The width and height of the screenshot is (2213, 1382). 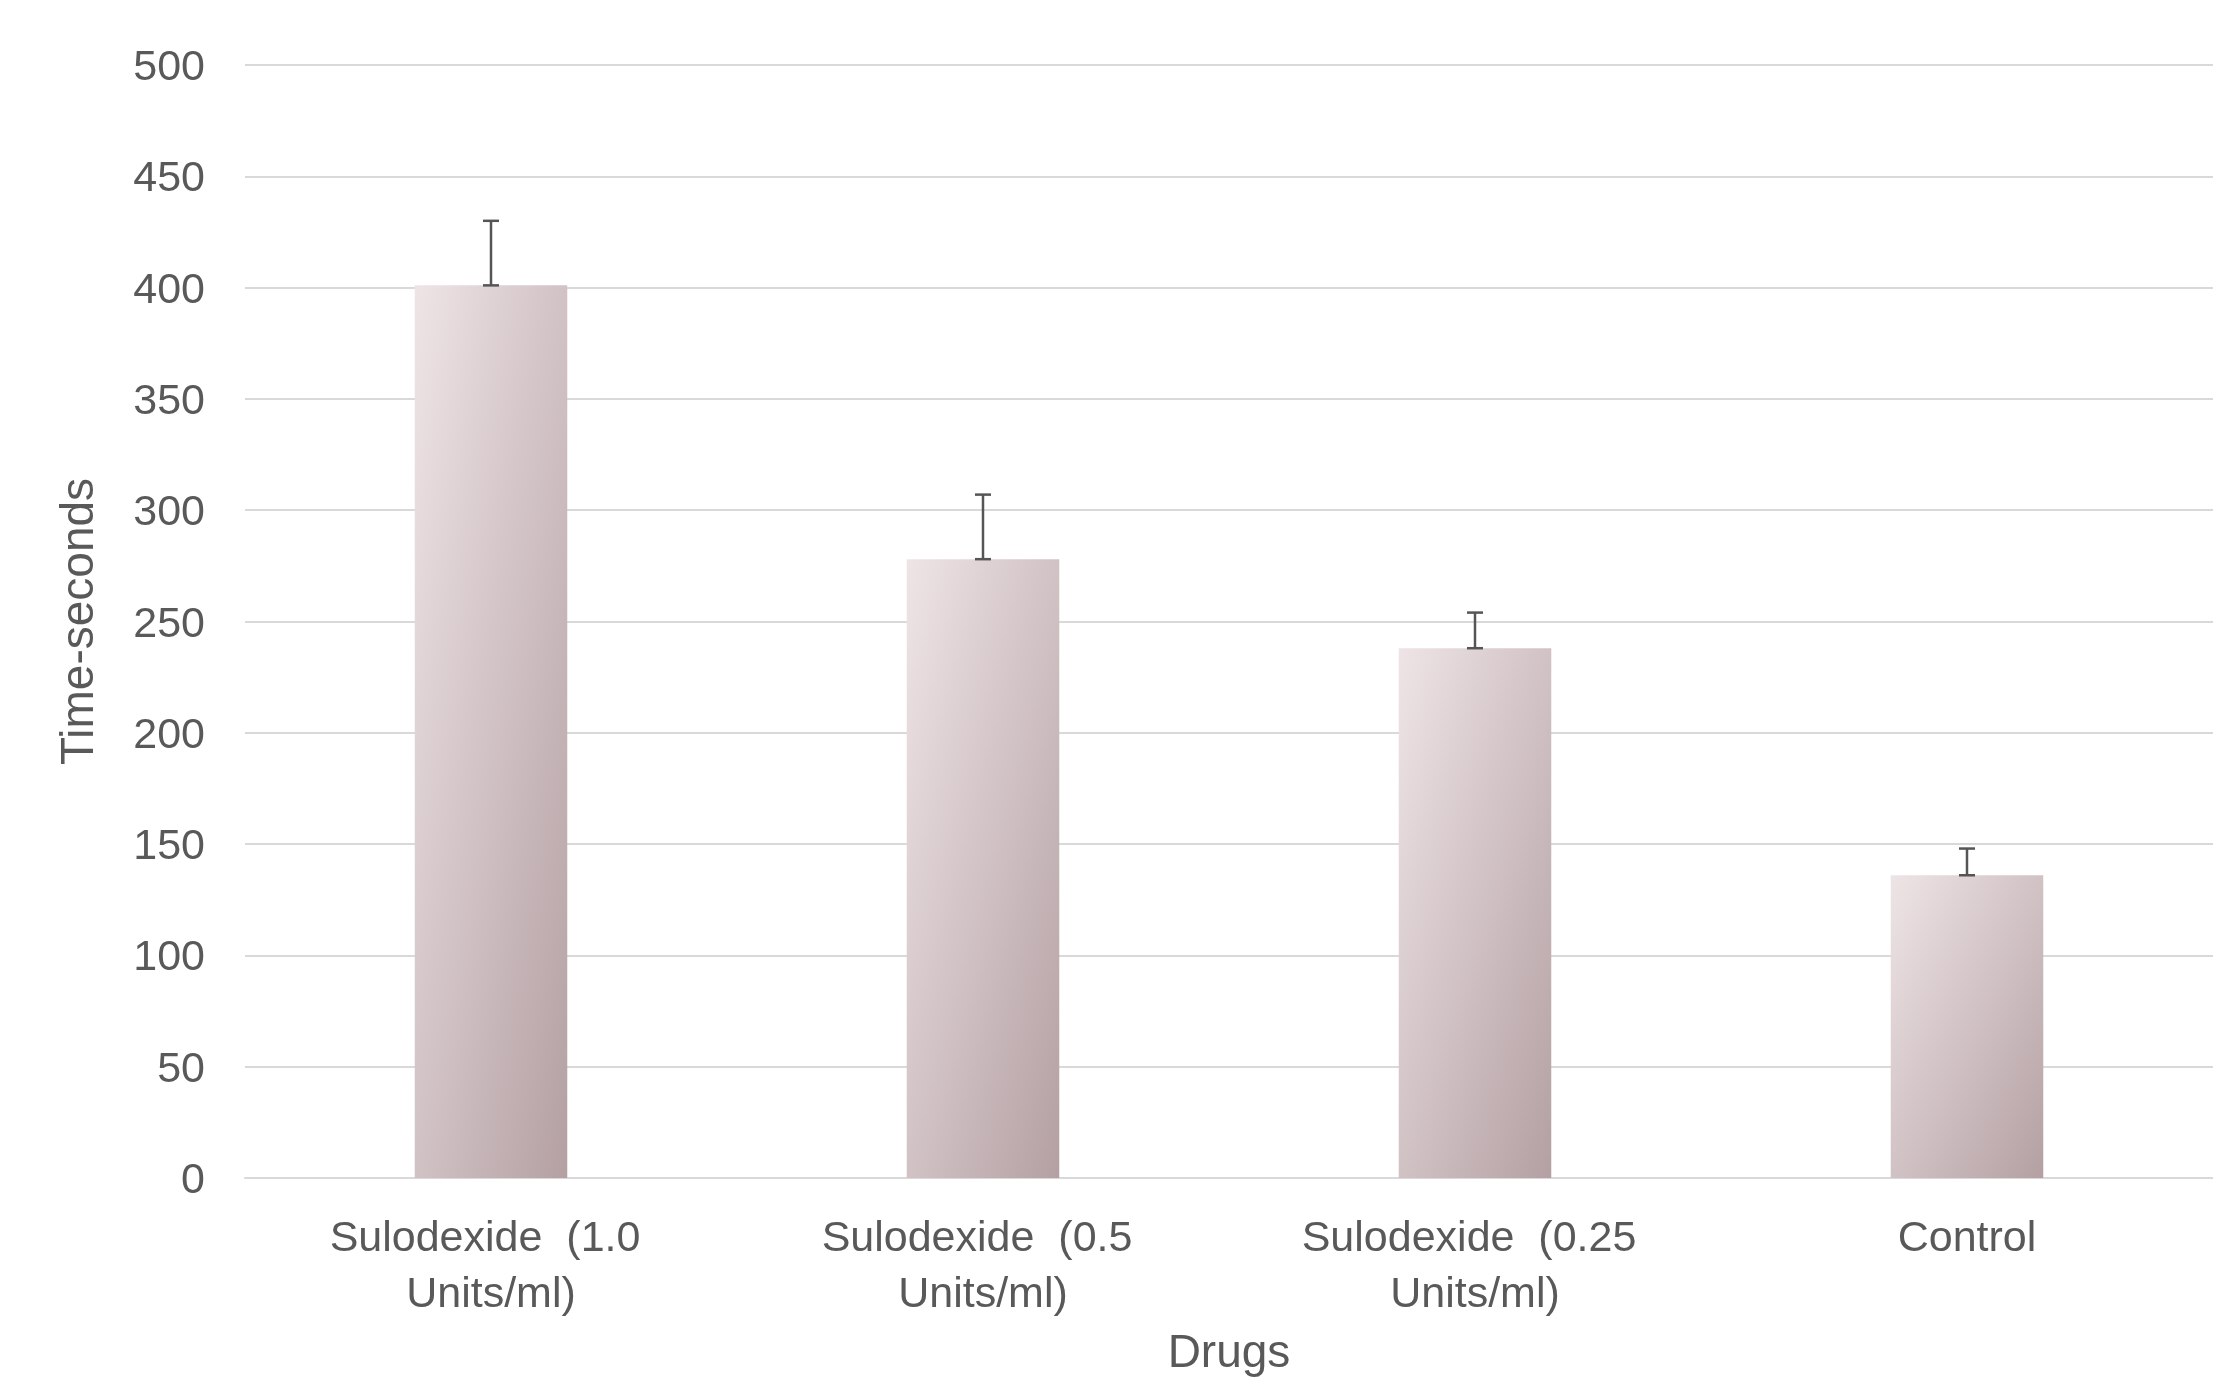 What do you see at coordinates (169, 398) in the screenshot?
I see `y-tick-label: 350` at bounding box center [169, 398].